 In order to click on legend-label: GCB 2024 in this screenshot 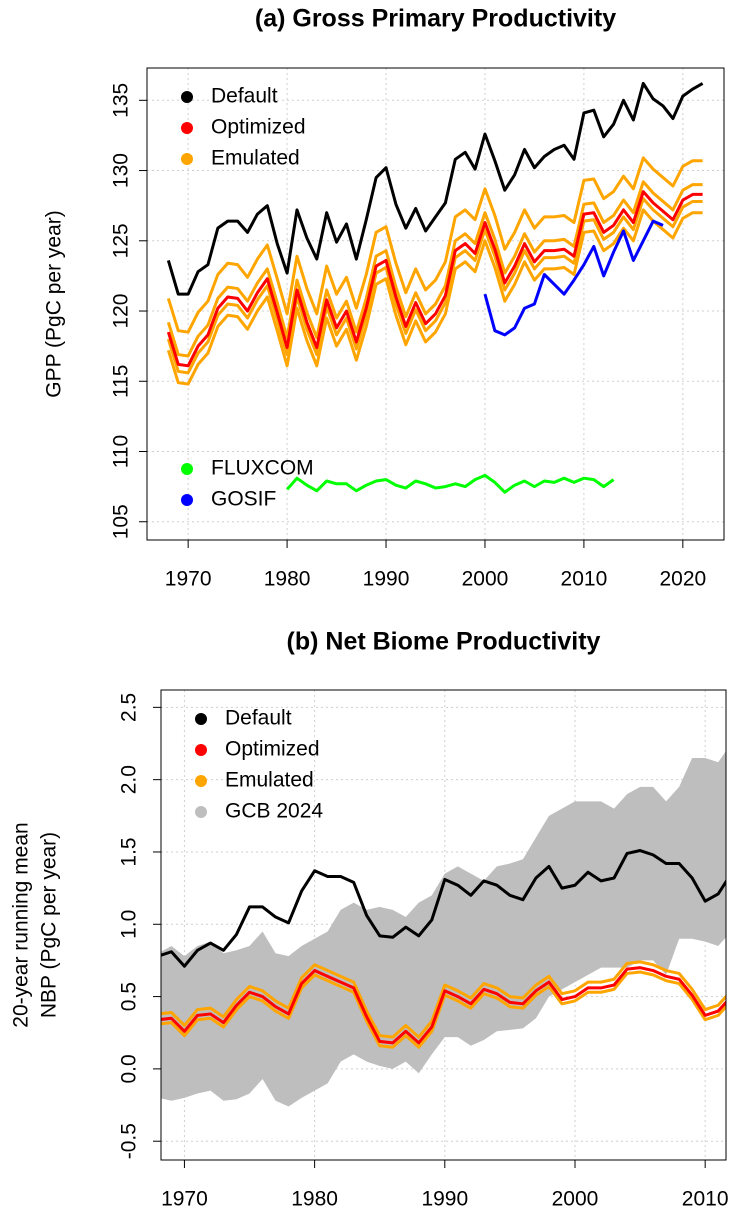, I will do `click(274, 811)`.